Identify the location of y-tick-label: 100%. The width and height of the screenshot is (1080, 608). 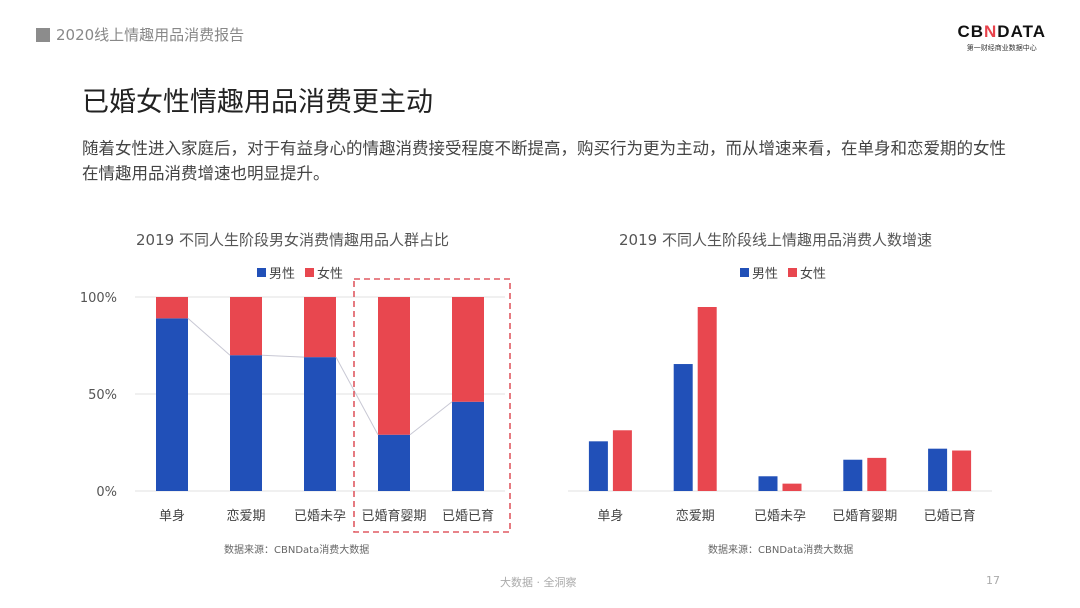
(98, 298).